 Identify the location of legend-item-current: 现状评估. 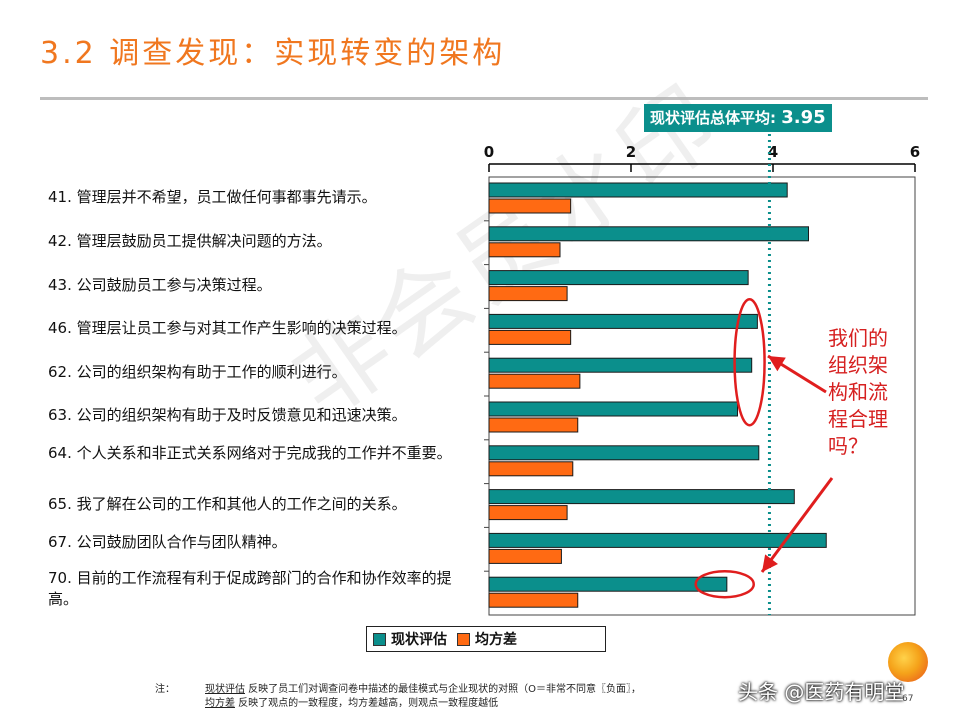
(410, 639).